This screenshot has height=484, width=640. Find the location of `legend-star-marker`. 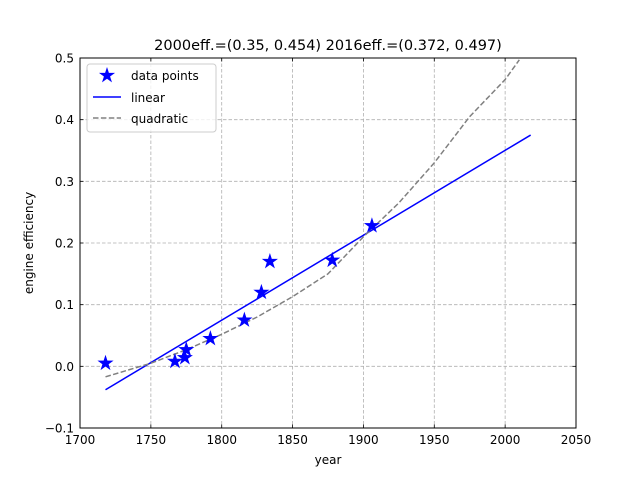

legend-star-marker is located at coordinates (107, 75).